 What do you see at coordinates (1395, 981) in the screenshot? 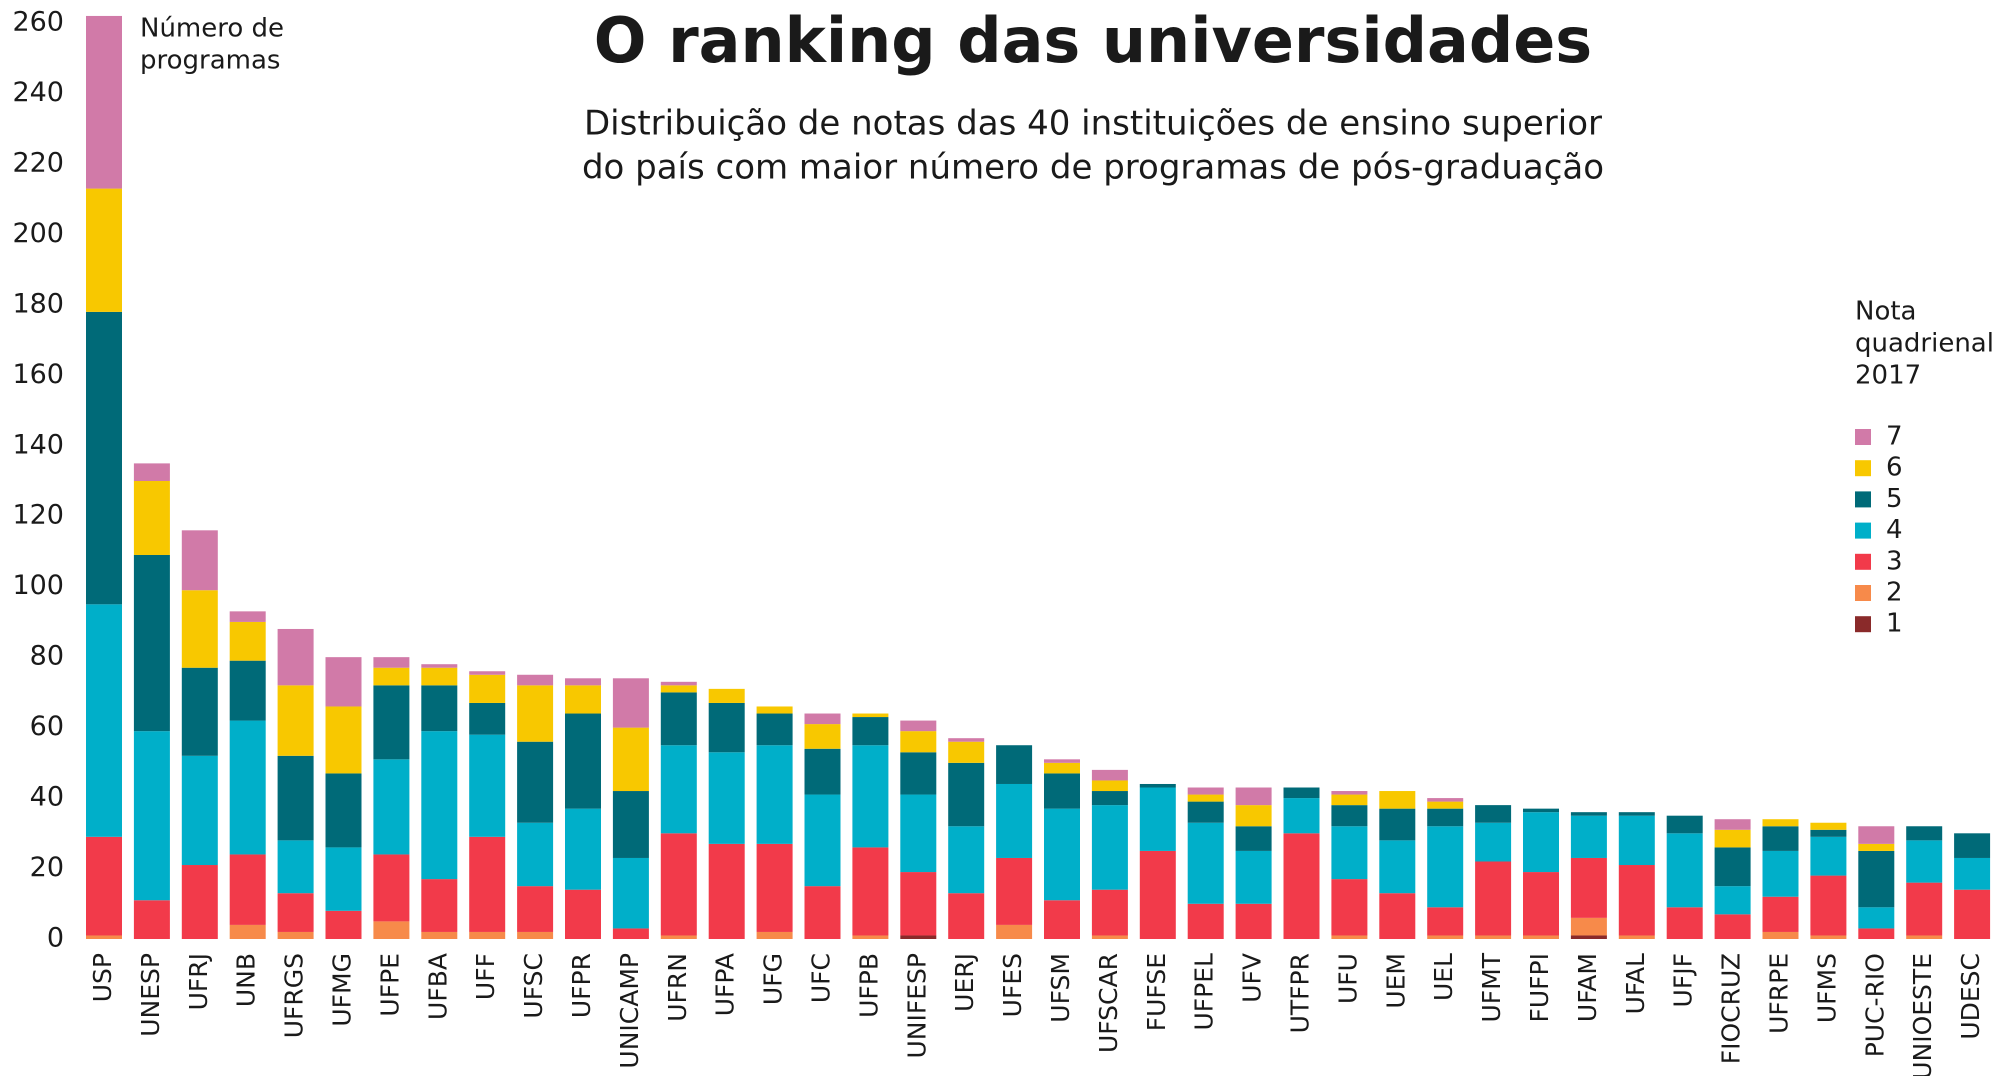
I see `x-tick-label: UEM` at bounding box center [1395, 981].